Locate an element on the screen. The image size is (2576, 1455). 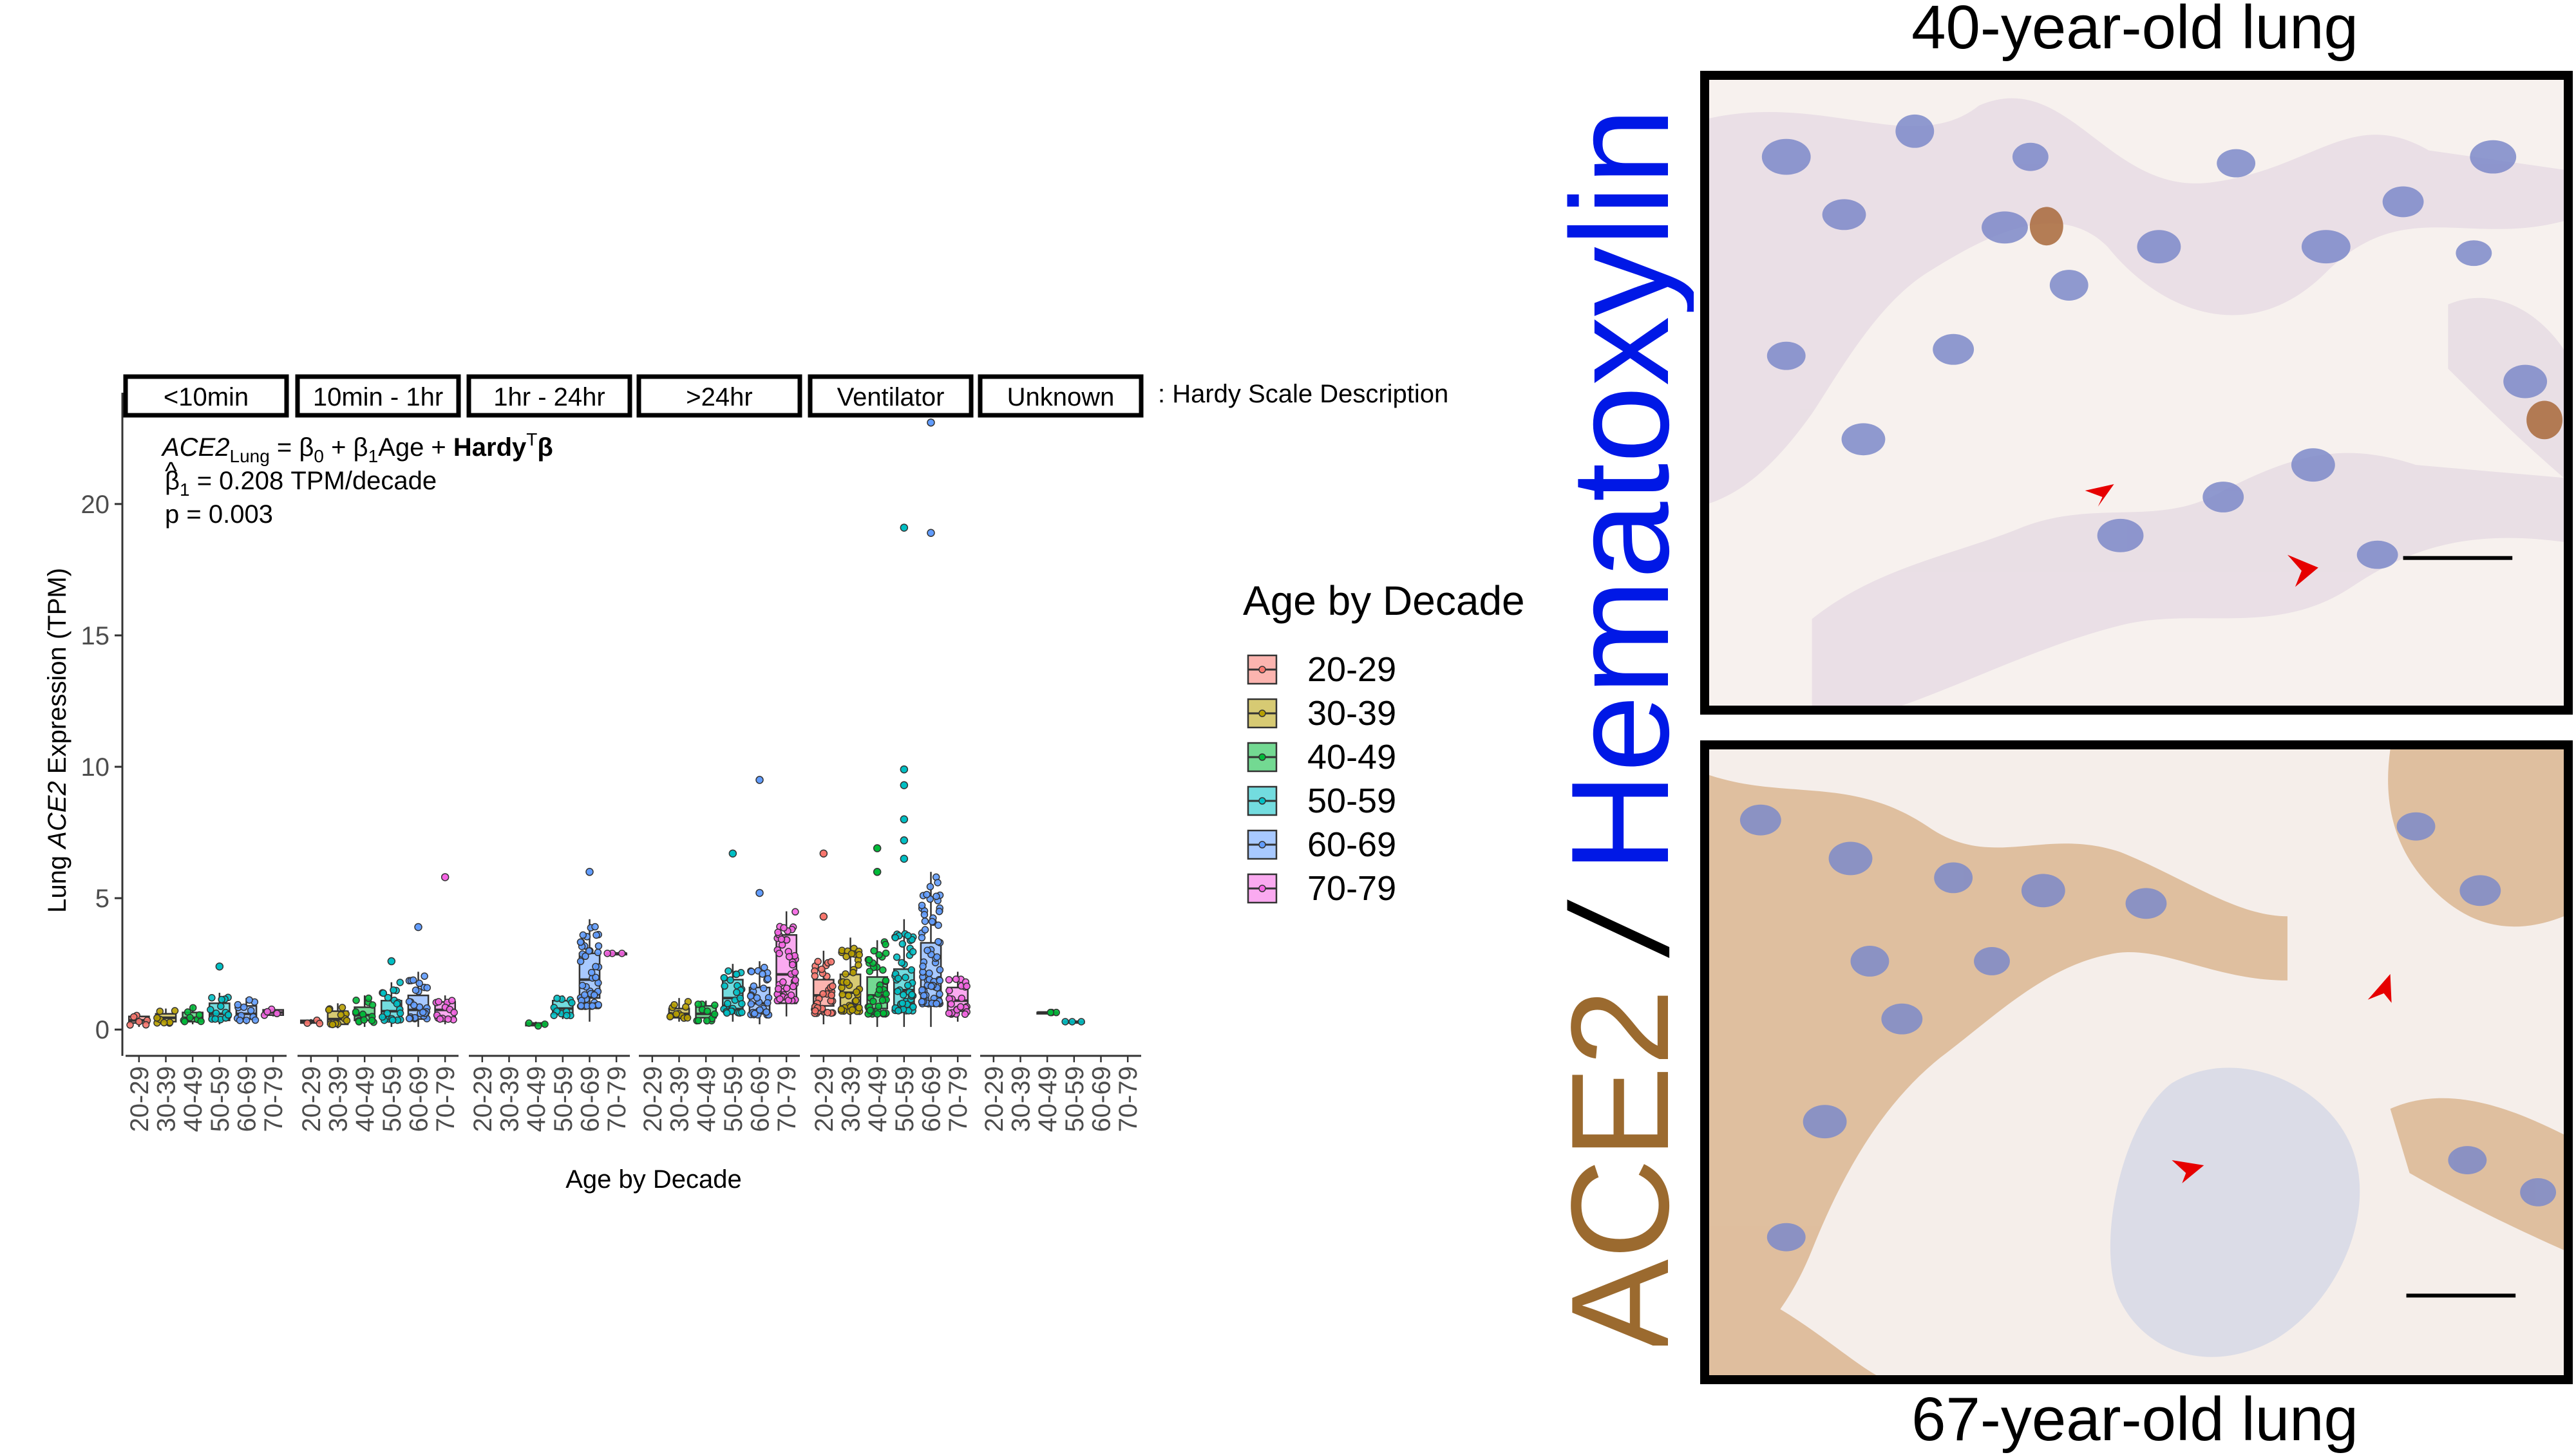
micrograph-67-image is located at coordinates (2136, 1062).